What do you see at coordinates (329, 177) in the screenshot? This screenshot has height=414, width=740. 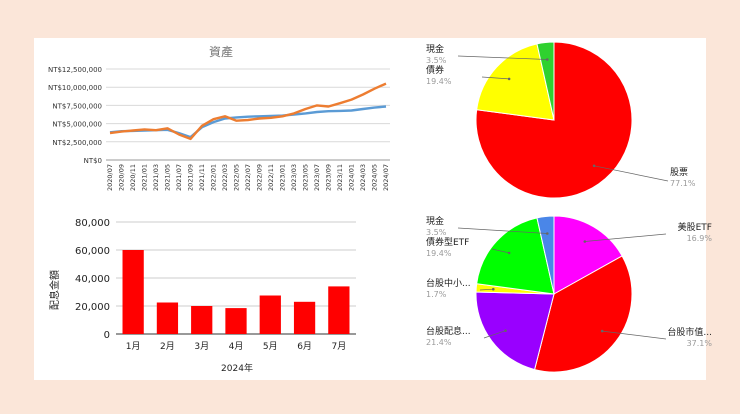 I see `line-x-tick-label: 2023/09` at bounding box center [329, 177].